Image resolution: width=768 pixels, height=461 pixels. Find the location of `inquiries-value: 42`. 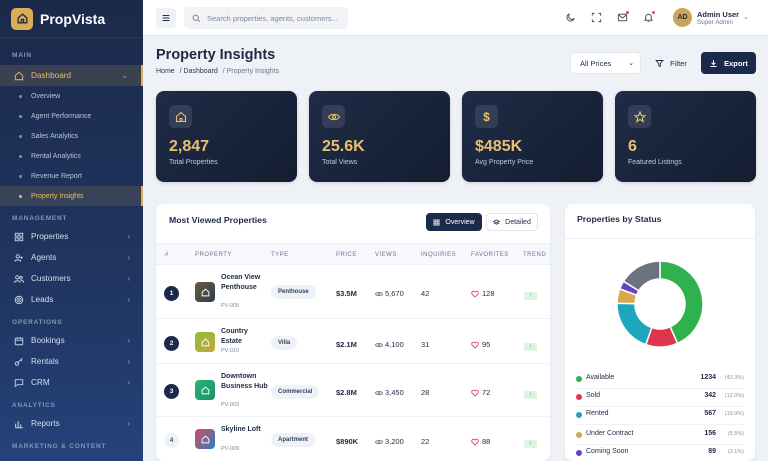

inquiries-value: 42 is located at coordinates (425, 293).